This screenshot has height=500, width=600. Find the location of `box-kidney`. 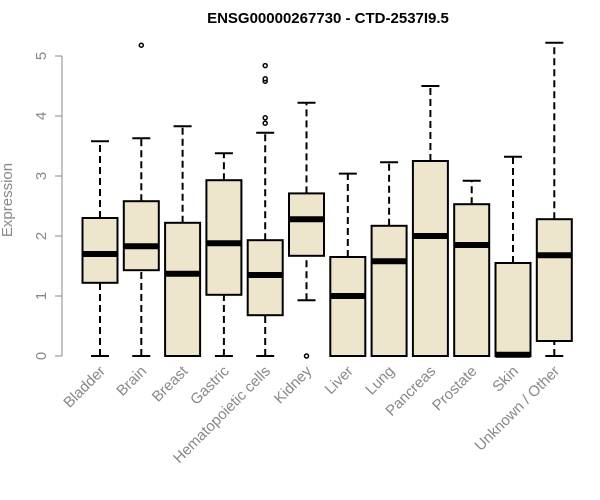

box-kidney is located at coordinates (306, 230).